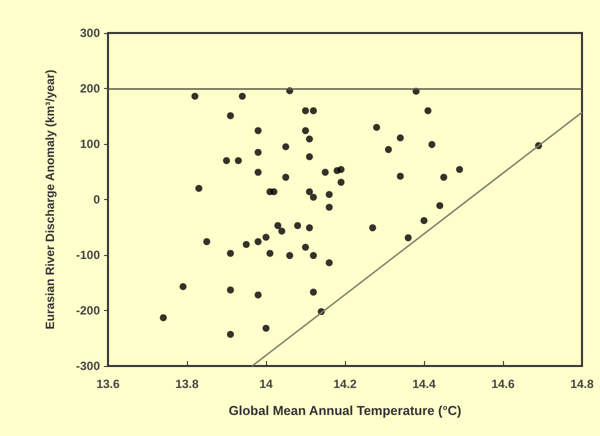 The height and width of the screenshot is (436, 600). What do you see at coordinates (424, 384) in the screenshot?
I see `x-tick-label: 14.4` at bounding box center [424, 384].